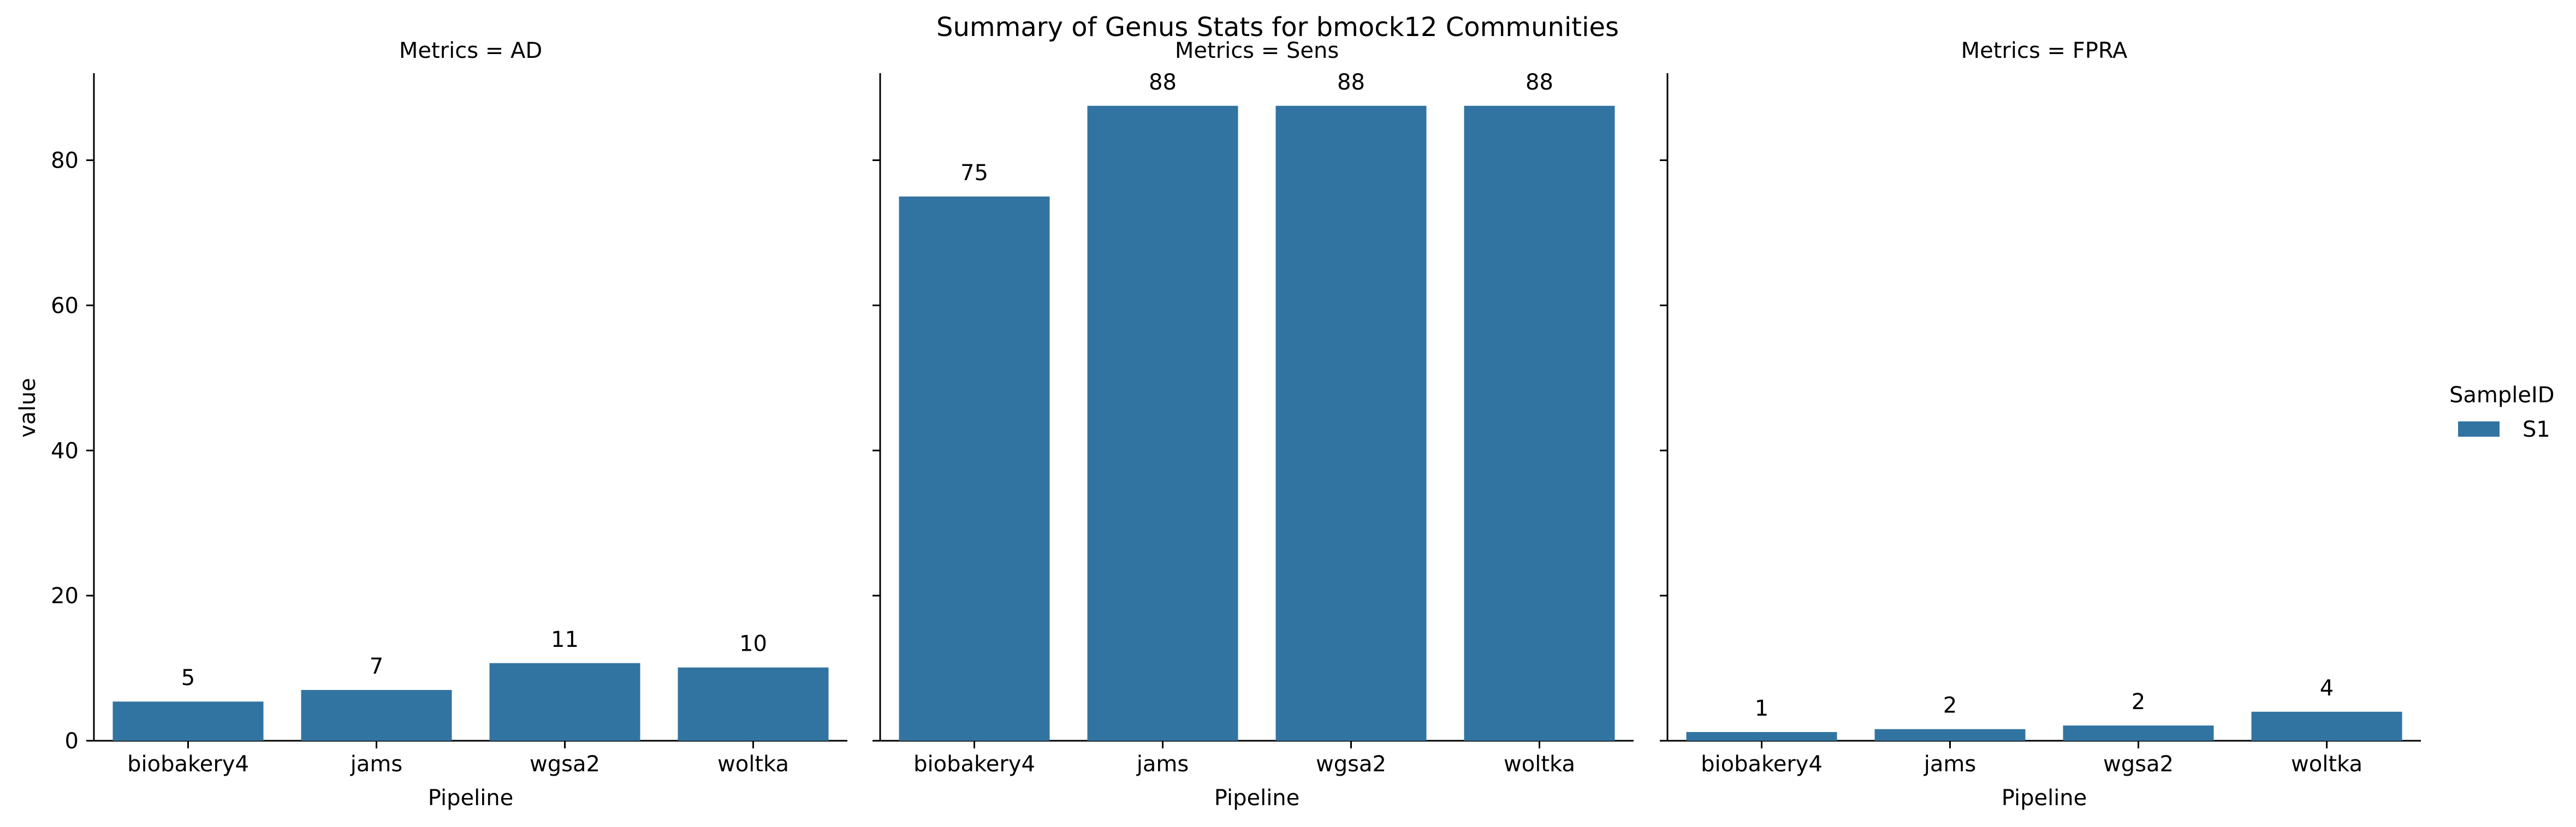  What do you see at coordinates (470, 50) in the screenshot?
I see `facet-title: Metrics = AD` at bounding box center [470, 50].